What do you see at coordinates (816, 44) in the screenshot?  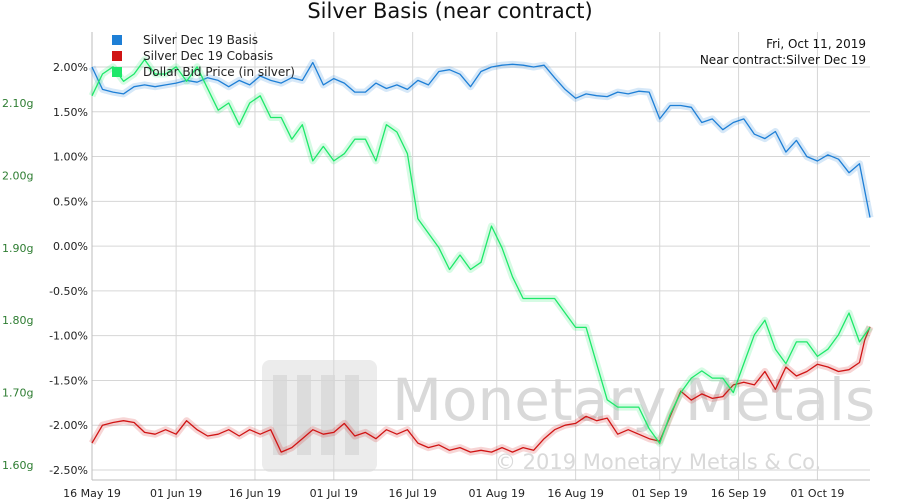 I see `info-date: Fri, Oct 11, 2019` at bounding box center [816, 44].